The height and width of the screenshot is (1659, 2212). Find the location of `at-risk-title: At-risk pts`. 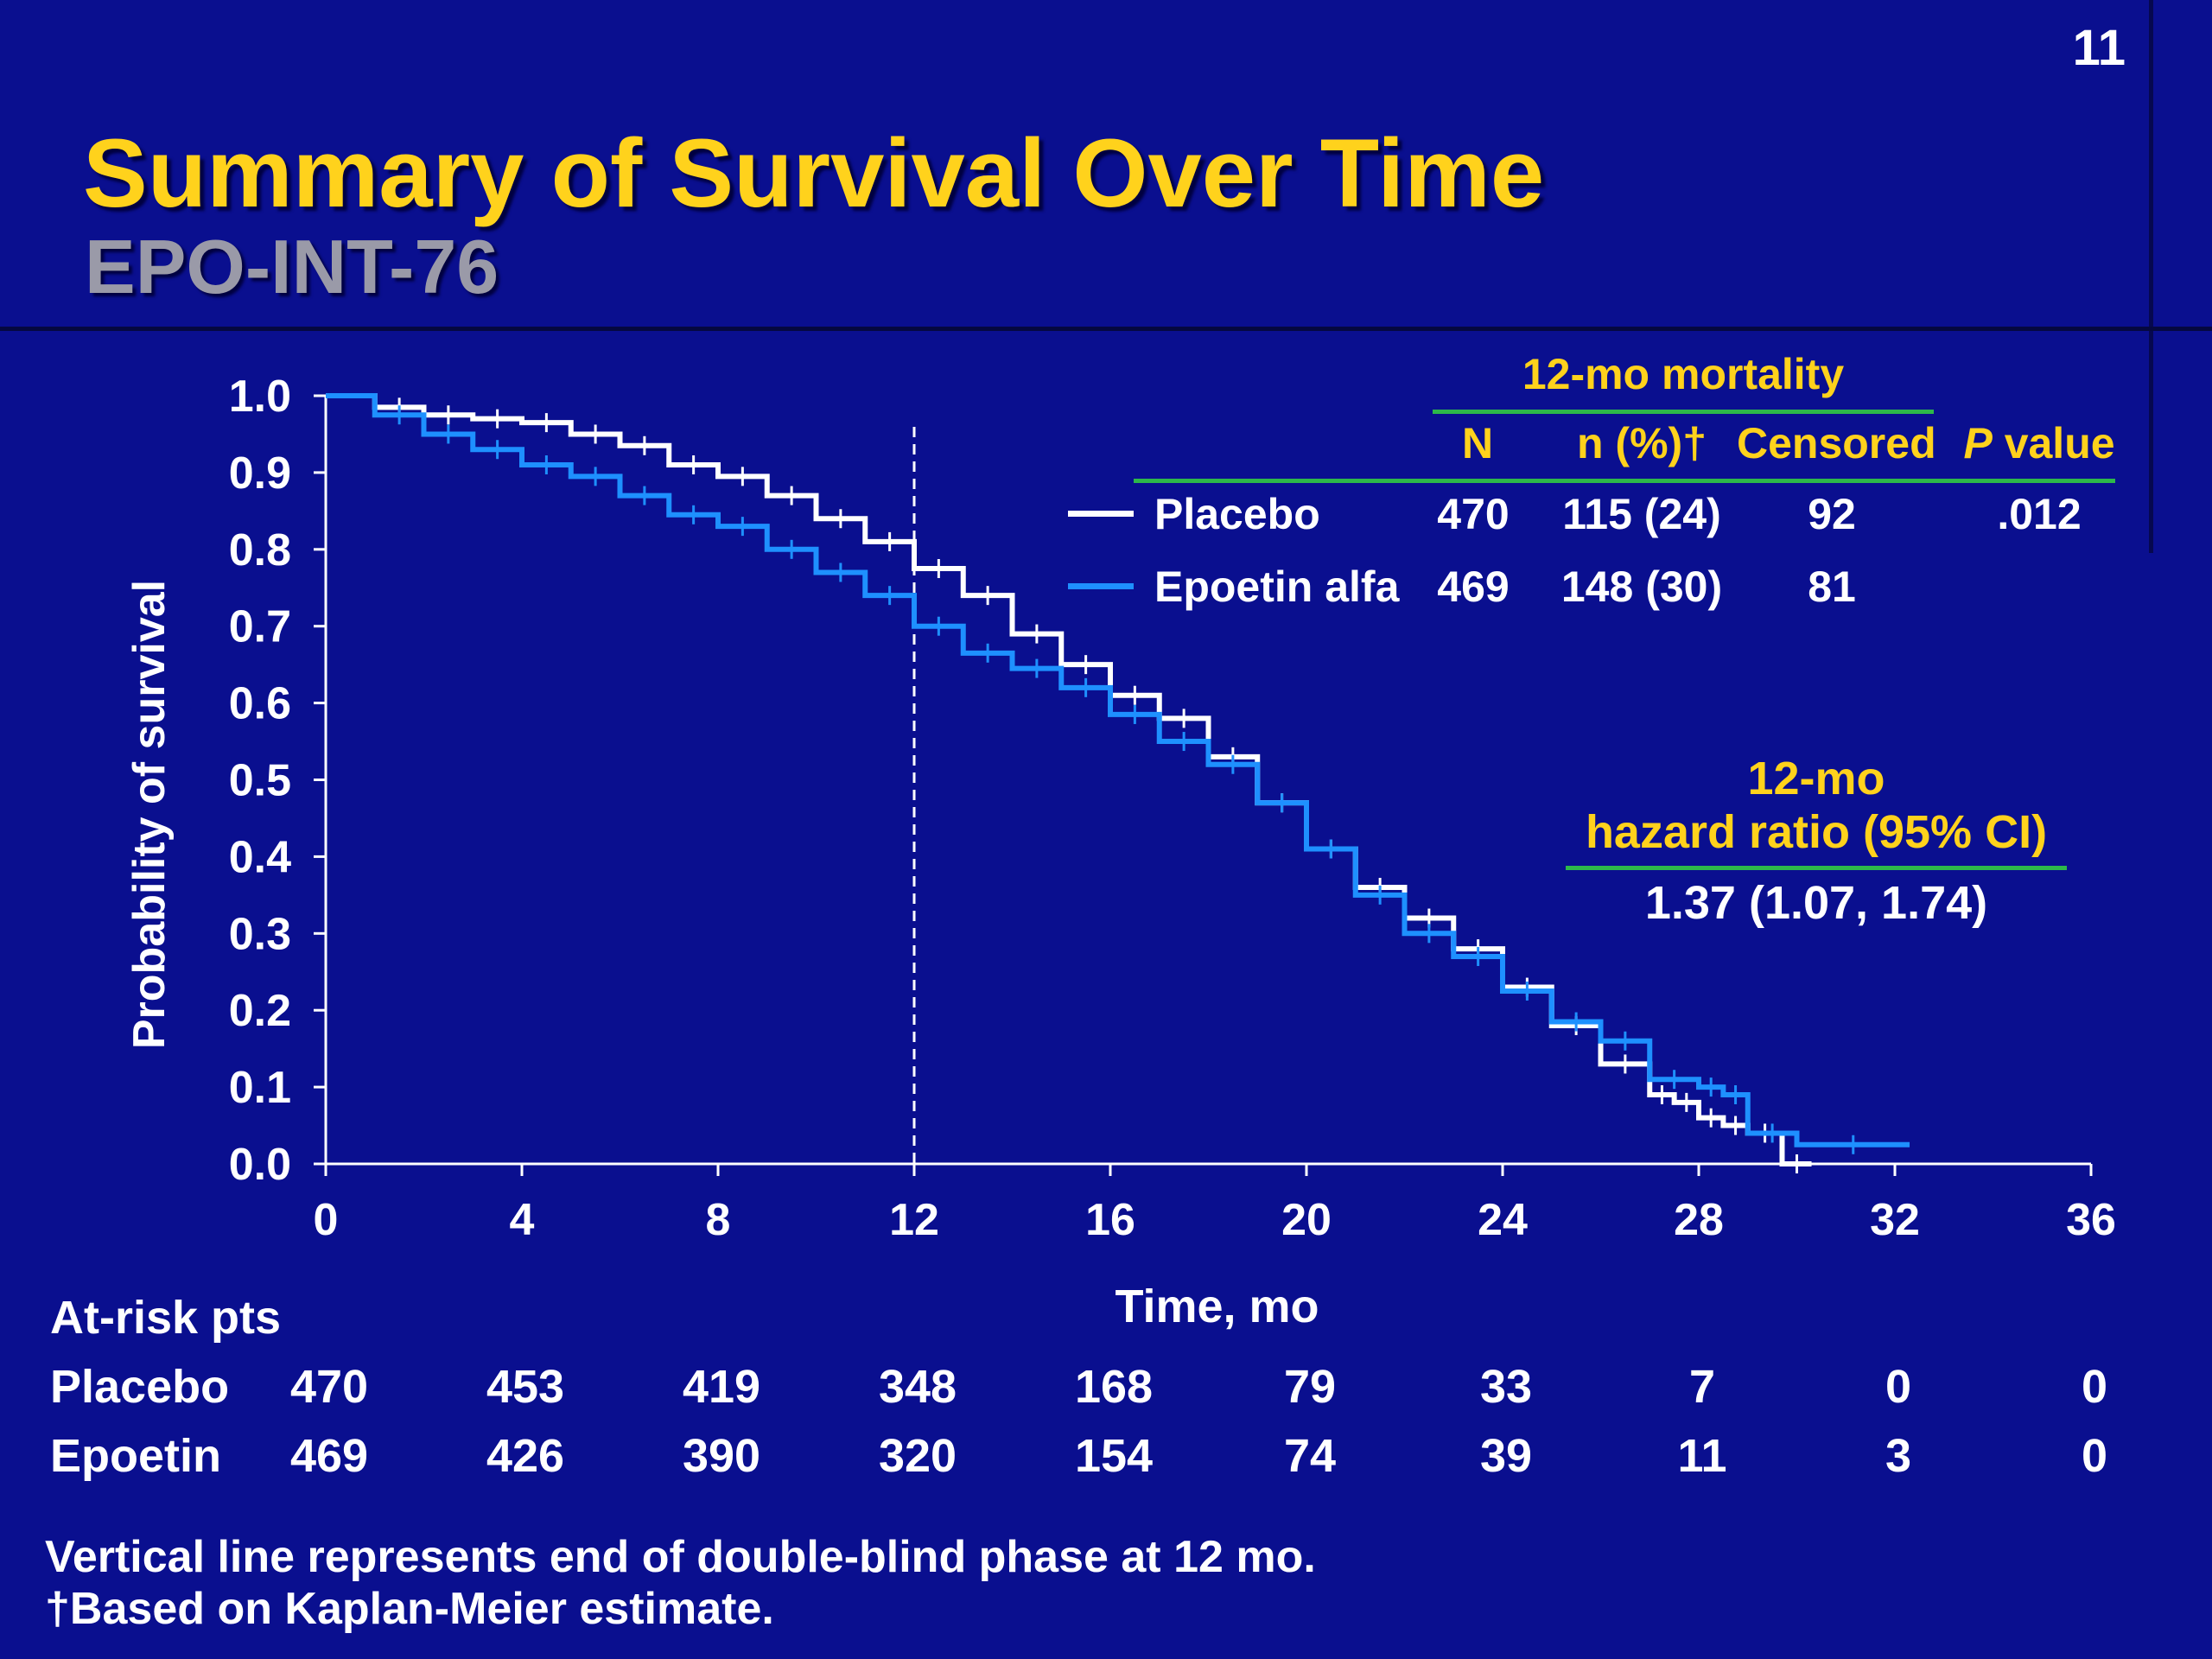

at-risk-title: At-risk pts is located at coordinates (166, 1318).